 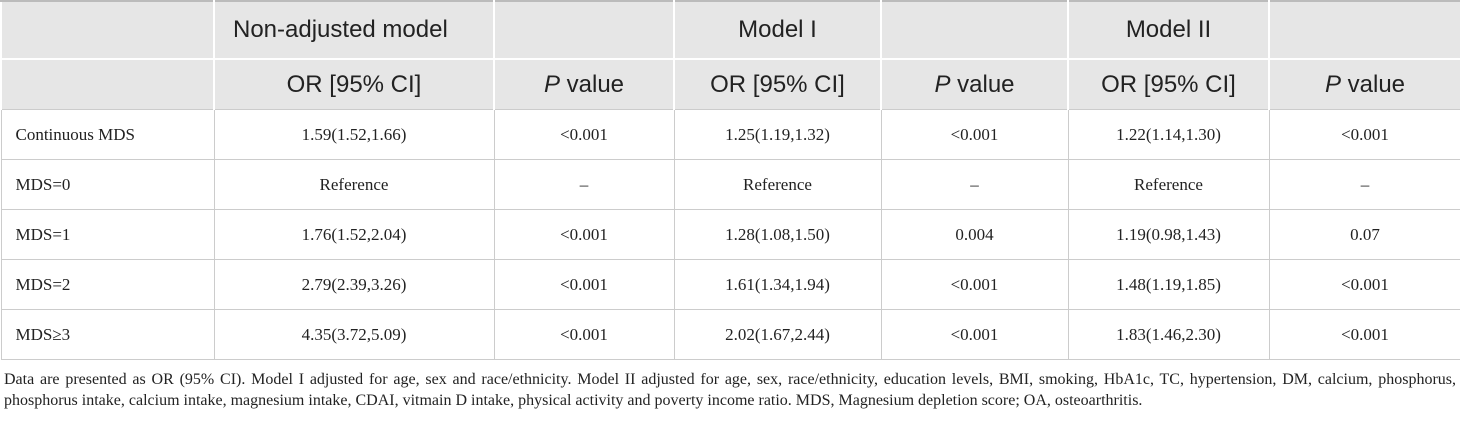 I want to click on header-cell: Model I, so click(x=777, y=30).